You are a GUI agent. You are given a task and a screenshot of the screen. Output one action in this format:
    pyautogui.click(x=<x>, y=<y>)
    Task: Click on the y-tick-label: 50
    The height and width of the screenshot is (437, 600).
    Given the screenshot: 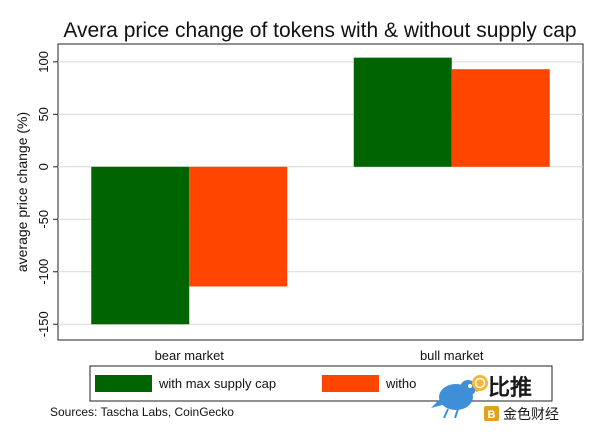 What is the action you would take?
    pyautogui.click(x=43, y=114)
    